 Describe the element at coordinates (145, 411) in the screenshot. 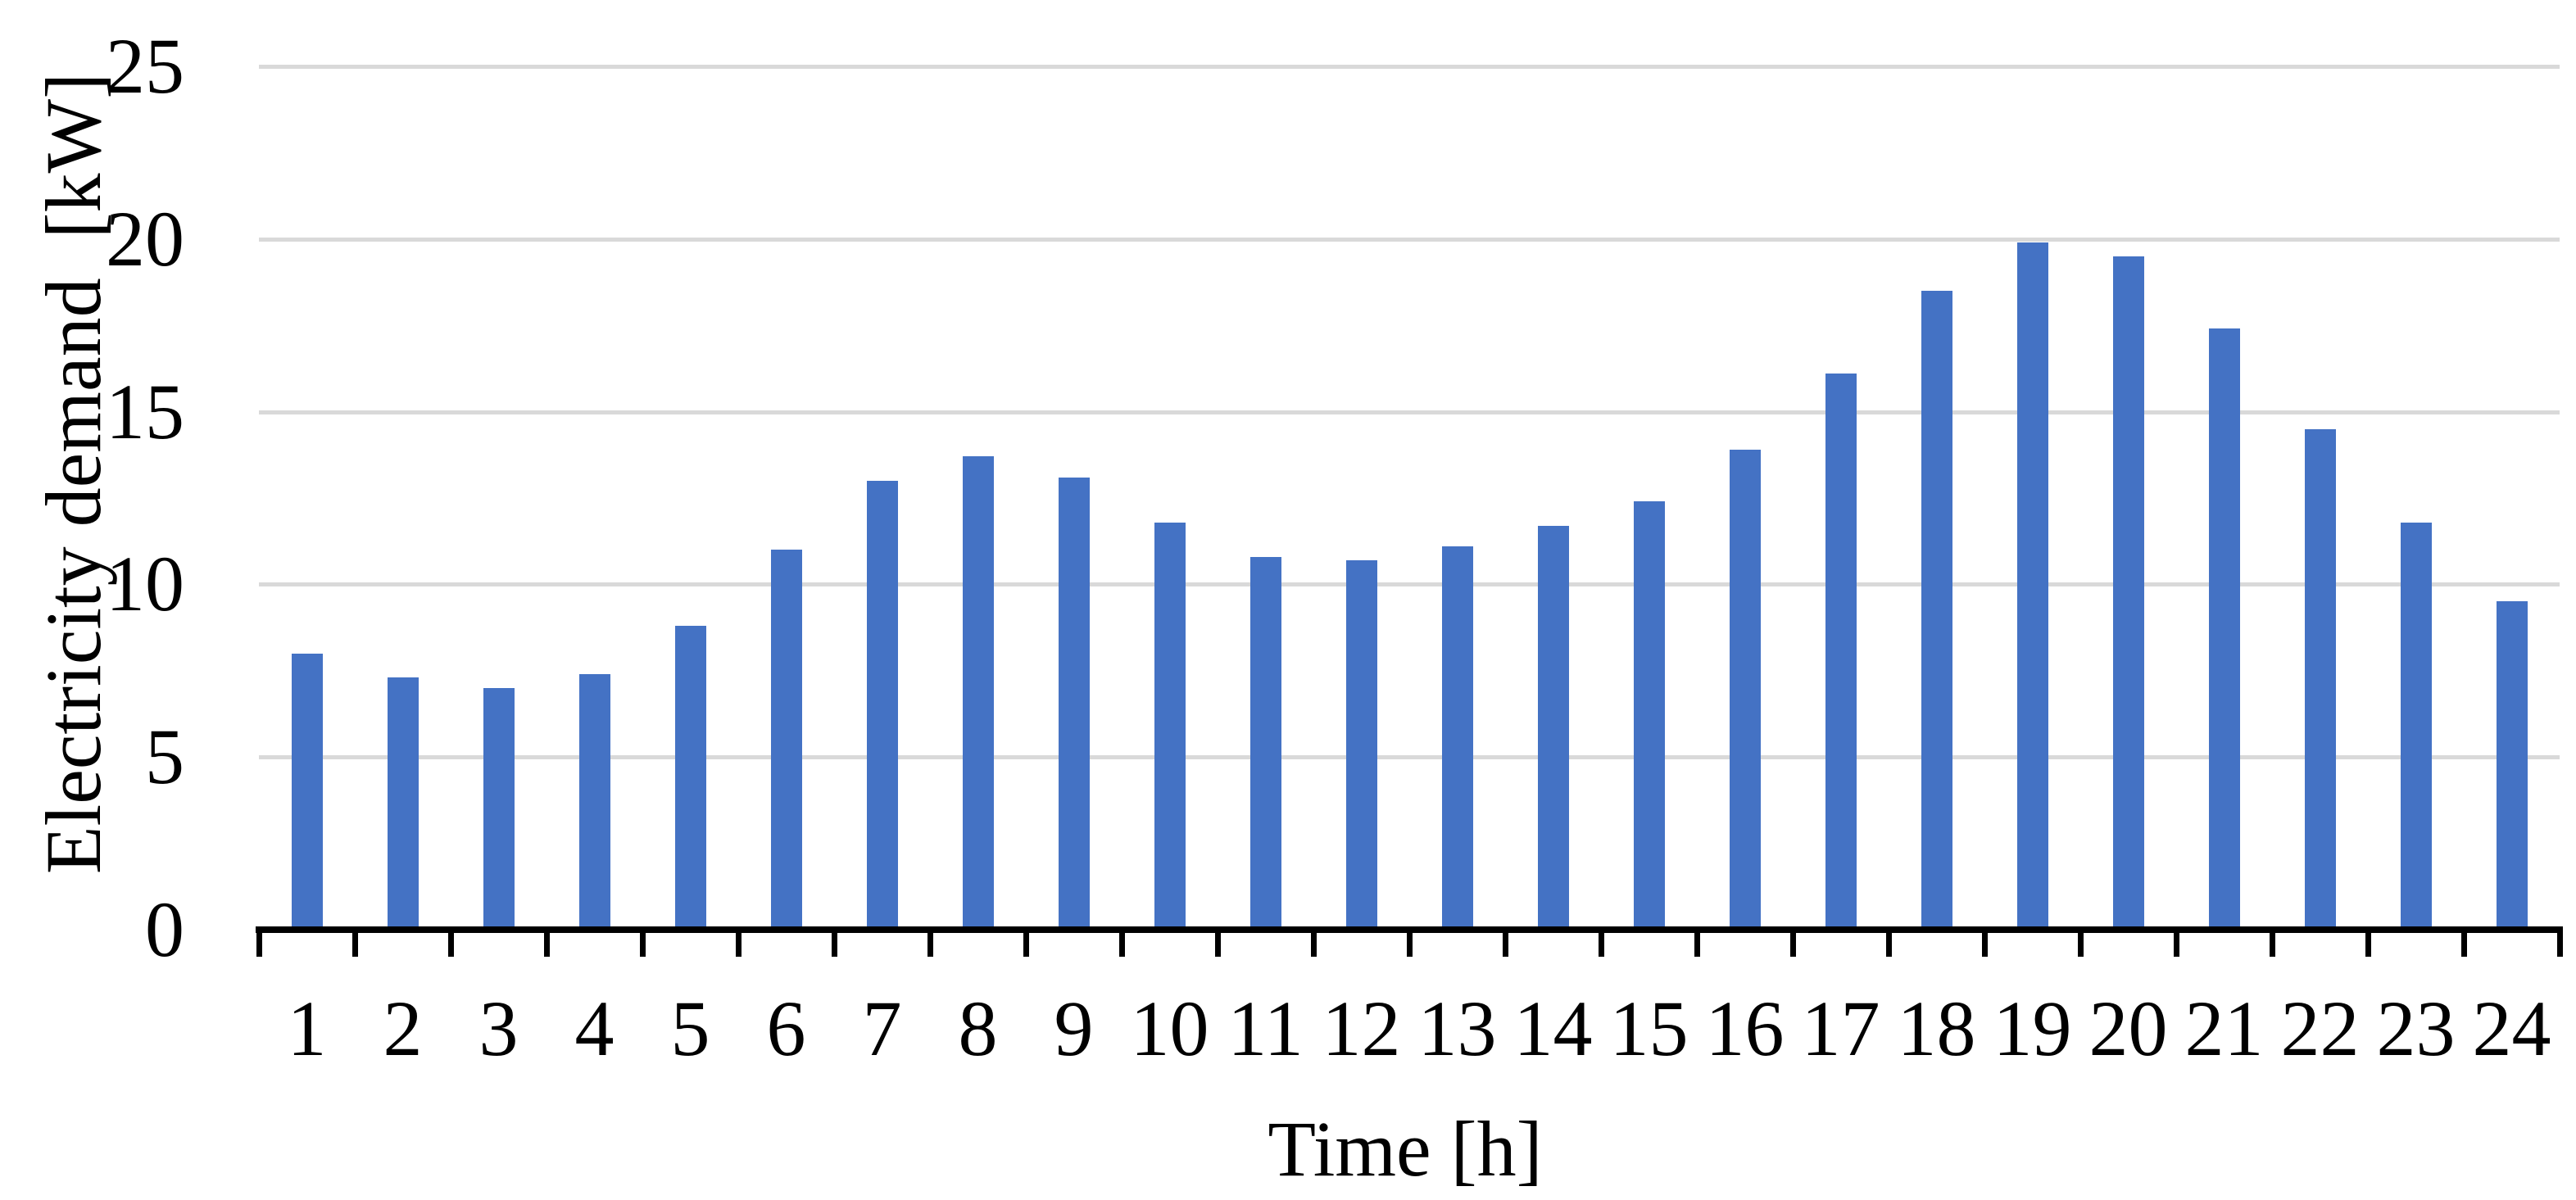

I see `y-tick-label-15: 15` at that location.